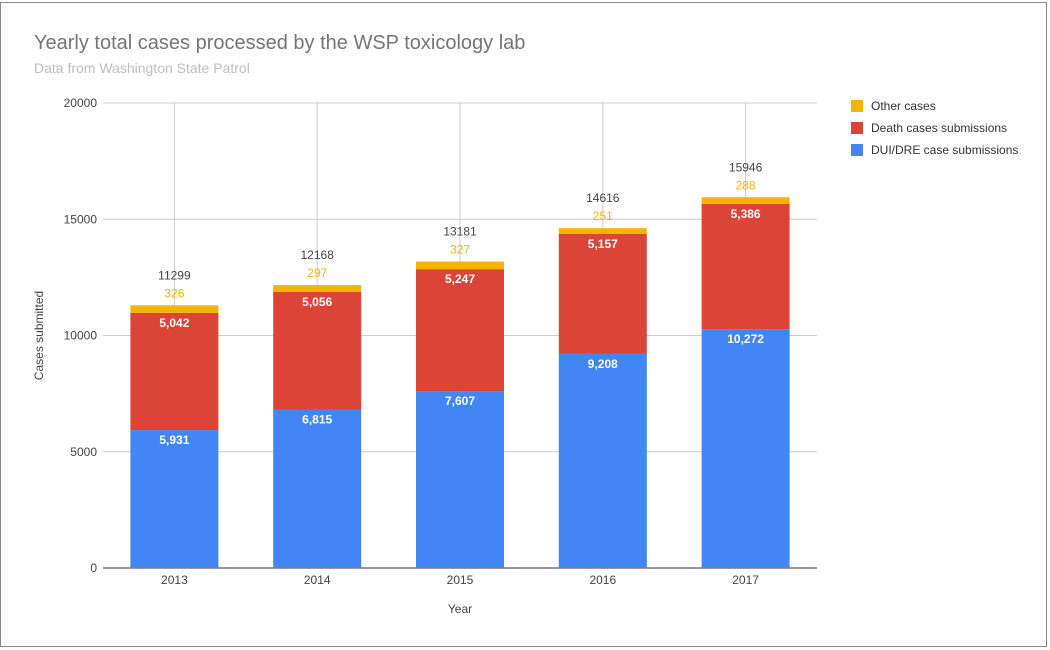 The height and width of the screenshot is (650, 1050). I want to click on x-axis-title: Year, so click(460, 609).